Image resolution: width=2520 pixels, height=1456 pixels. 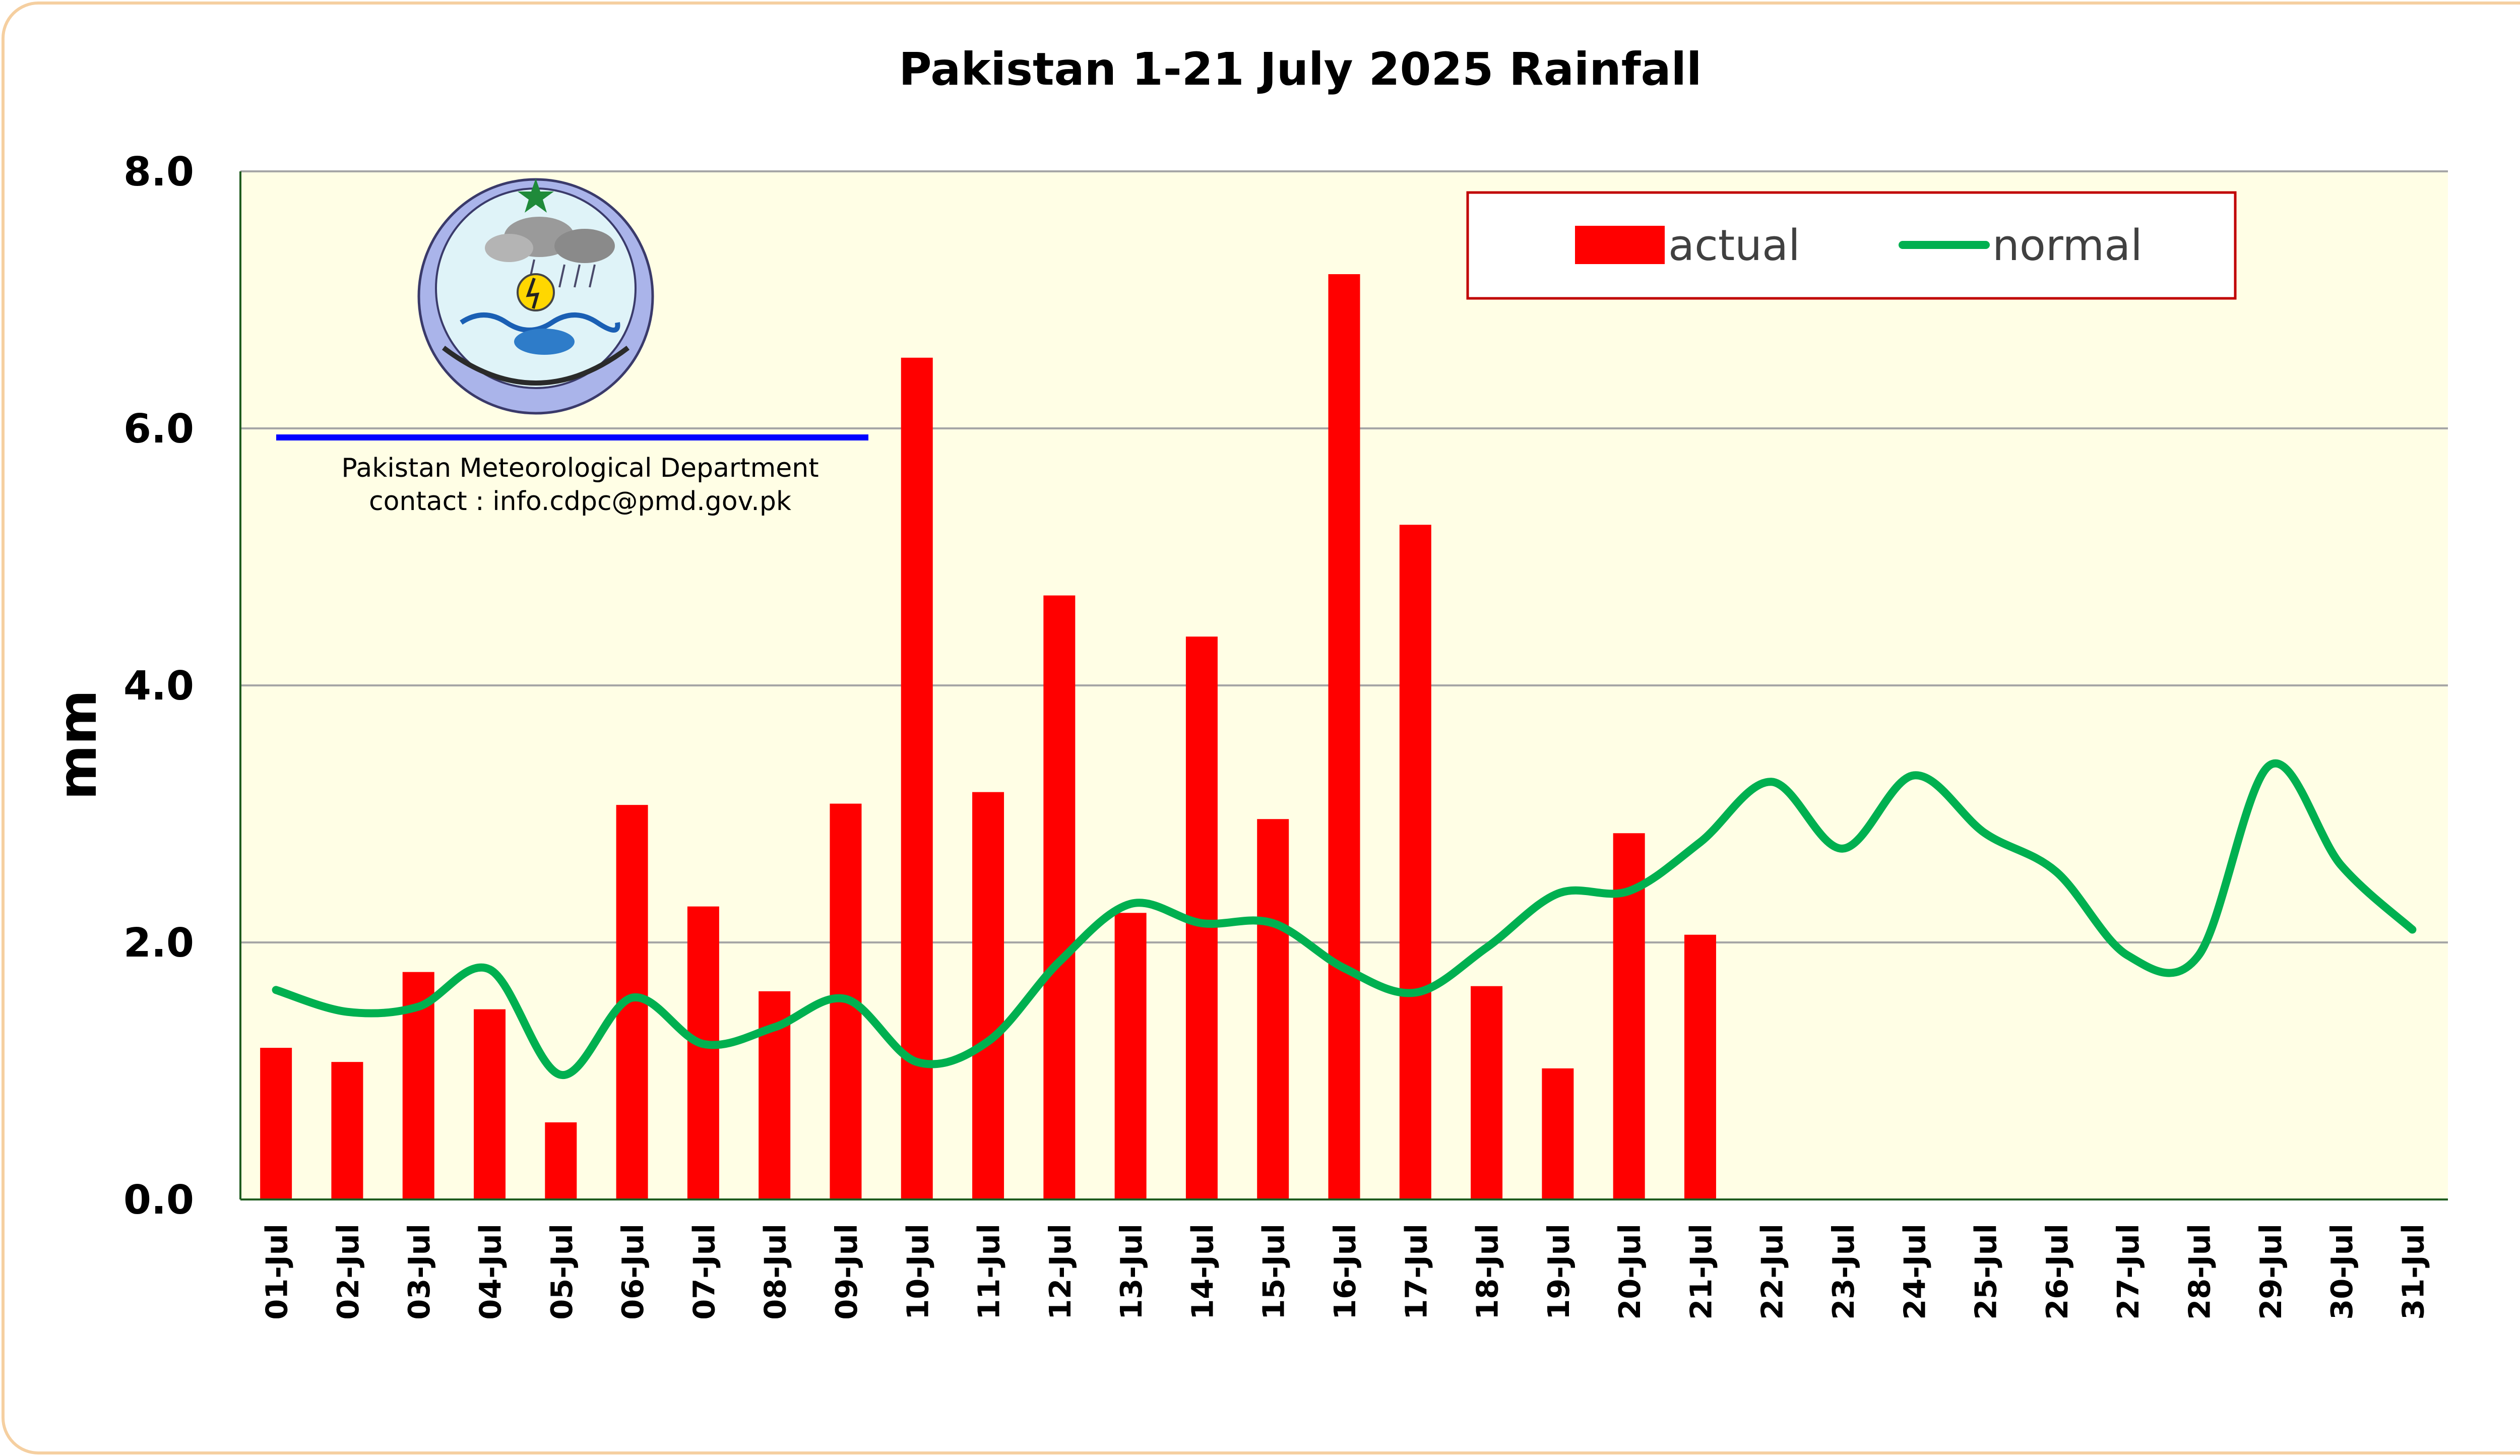 What do you see at coordinates (1301, 69) in the screenshot?
I see `chart-title: Pakistan 1-21 July 2025 Rainfall` at bounding box center [1301, 69].